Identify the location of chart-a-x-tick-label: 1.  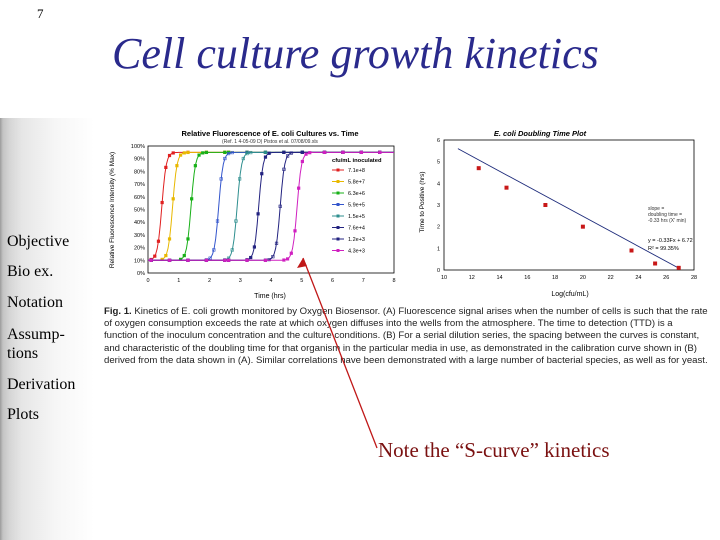
(178, 281).